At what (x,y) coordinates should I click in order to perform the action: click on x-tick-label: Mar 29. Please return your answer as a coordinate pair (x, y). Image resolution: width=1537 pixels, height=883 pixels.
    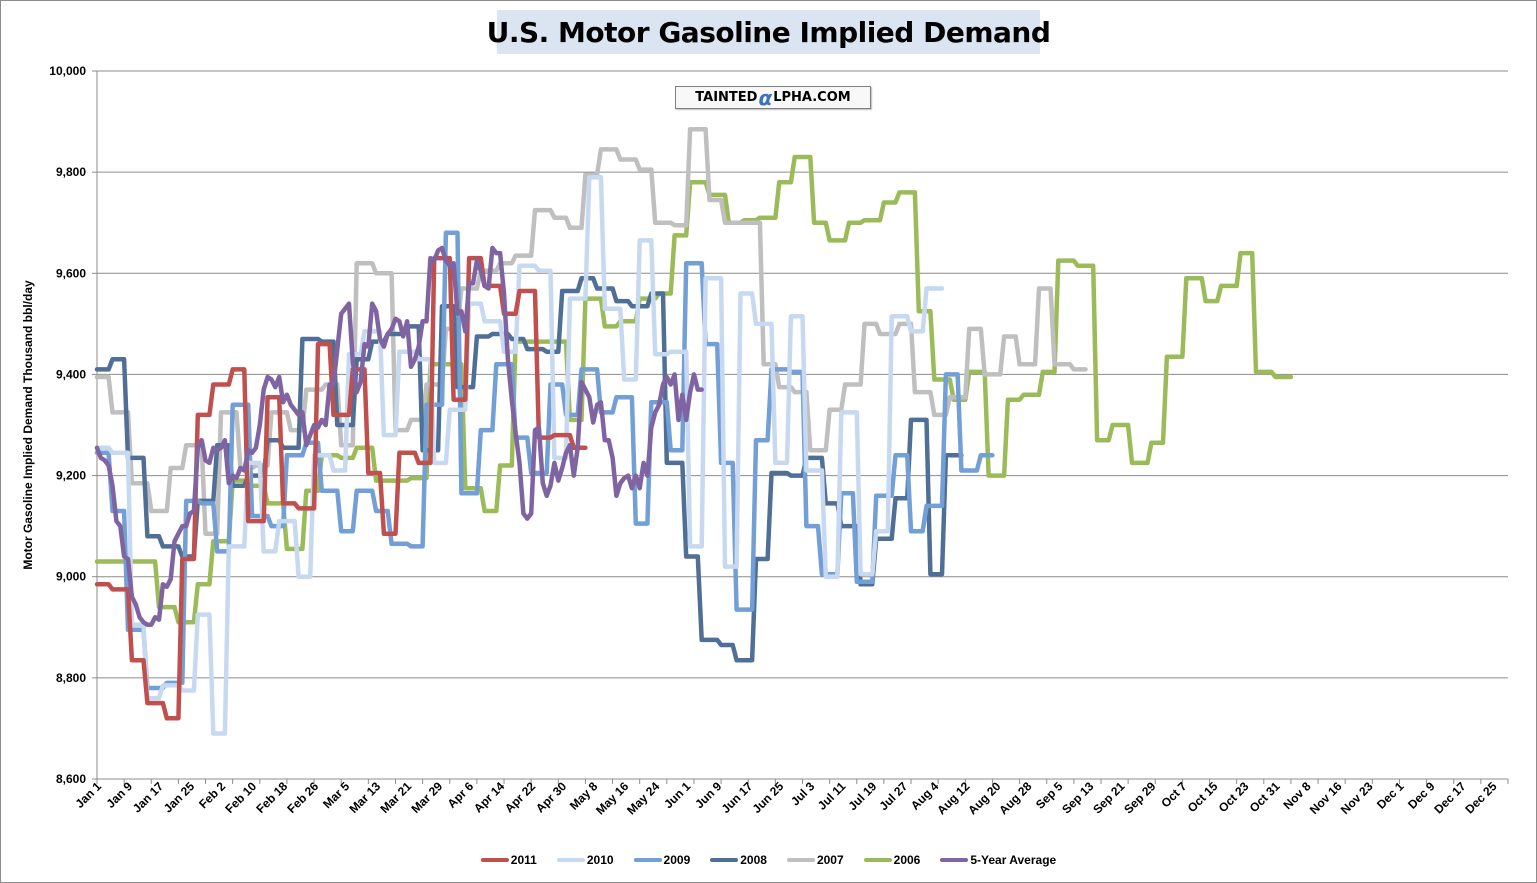
    Looking at the image, I should click on (426, 797).